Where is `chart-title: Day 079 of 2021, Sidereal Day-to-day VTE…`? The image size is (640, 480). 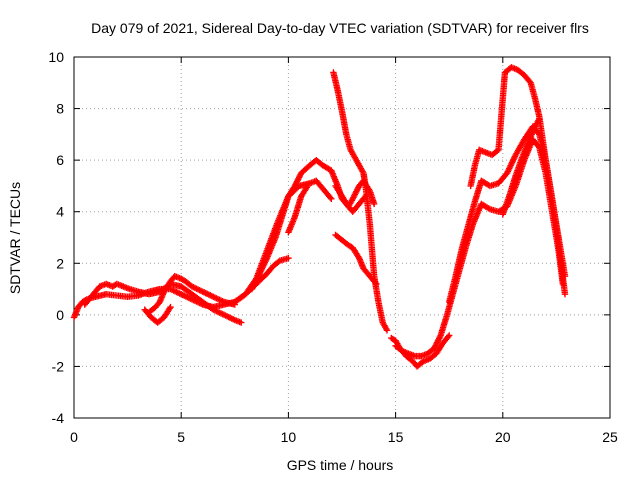
chart-title: Day 079 of 2021, Sidereal Day-to-day VTE… is located at coordinates (340, 28).